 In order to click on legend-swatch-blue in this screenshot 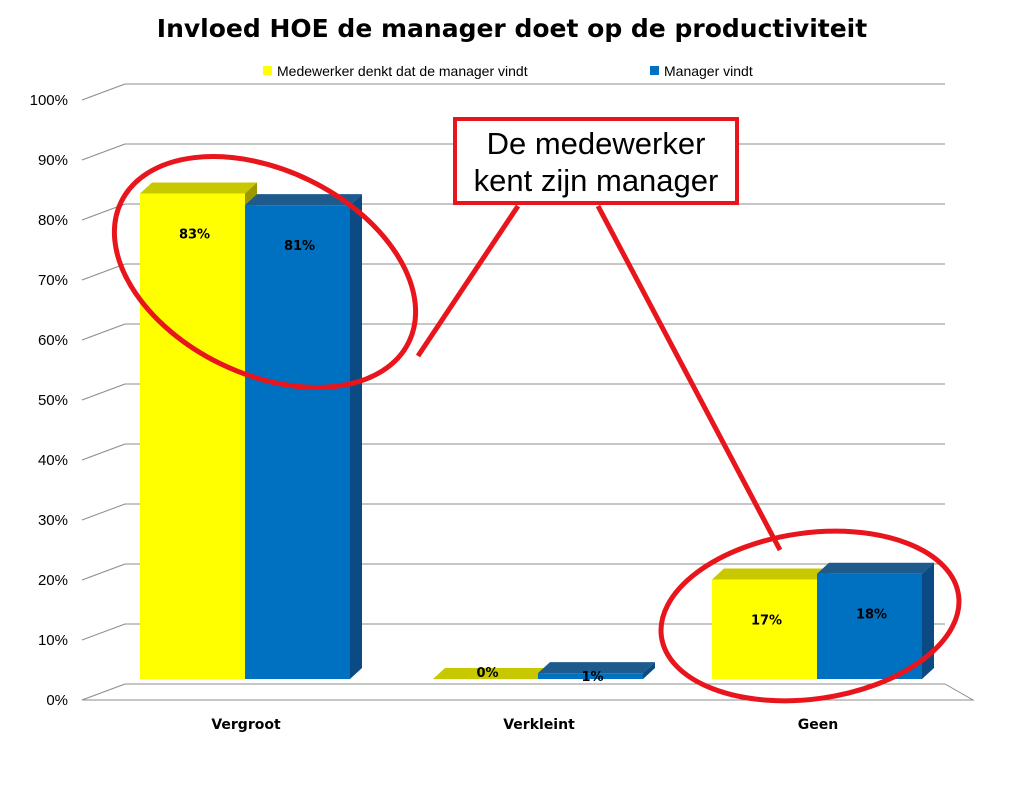, I will do `click(654, 70)`.